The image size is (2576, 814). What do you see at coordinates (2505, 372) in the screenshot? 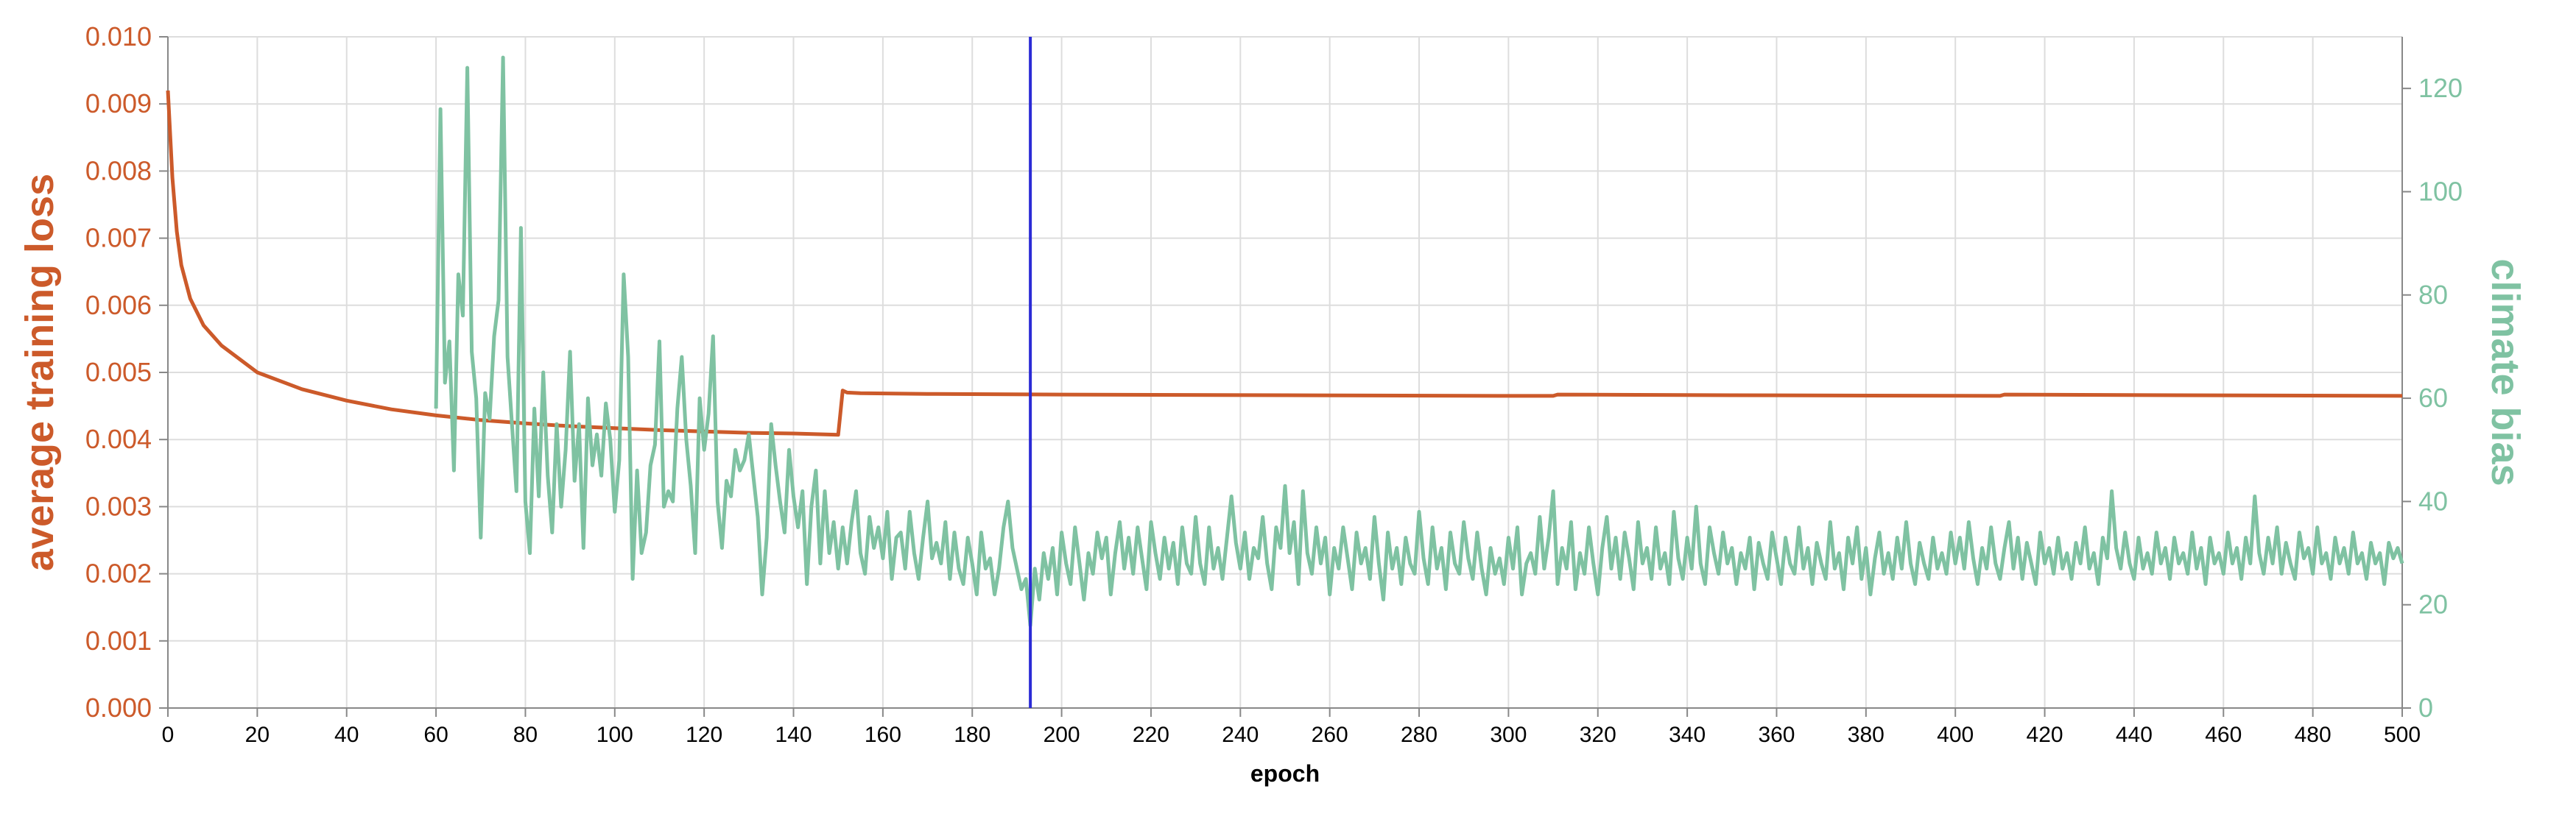
I see `y-right-axis-title: climate bias` at bounding box center [2505, 372].